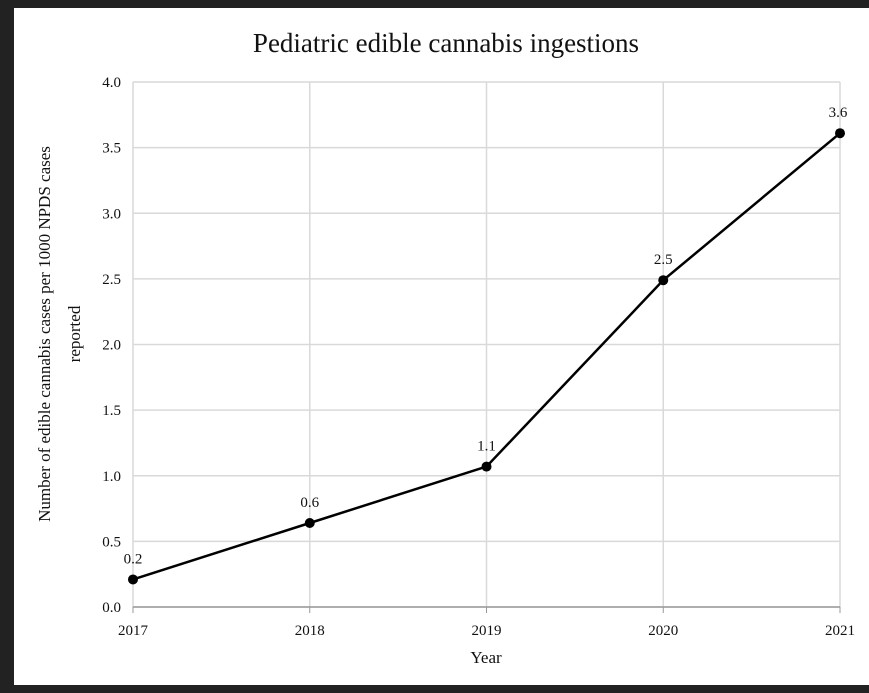 The width and height of the screenshot is (869, 693). What do you see at coordinates (111, 608) in the screenshot?
I see `y-tick-label: 0.0` at bounding box center [111, 608].